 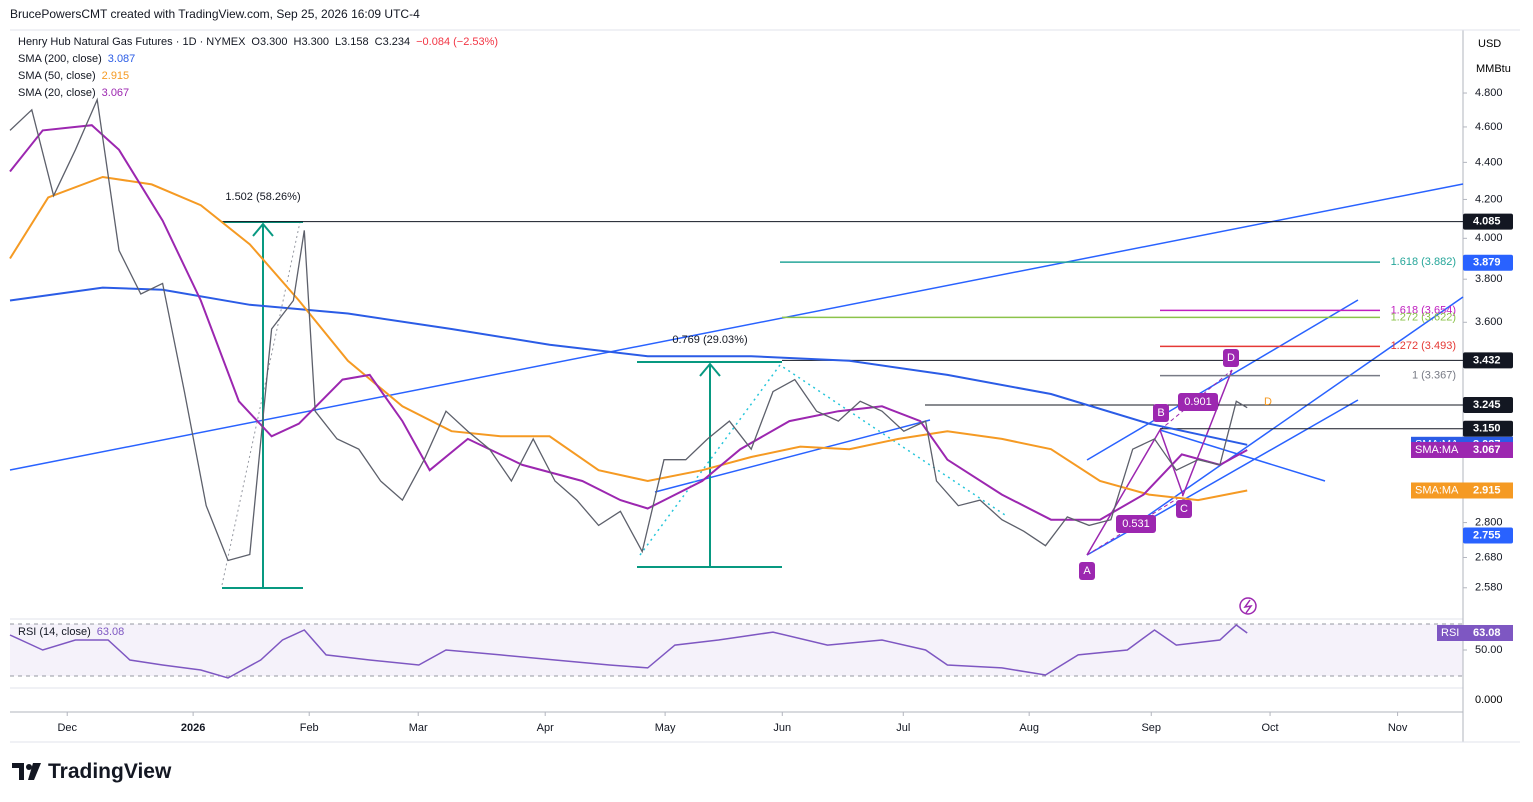 I want to click on pattern-point: D, so click(x=1231, y=358).